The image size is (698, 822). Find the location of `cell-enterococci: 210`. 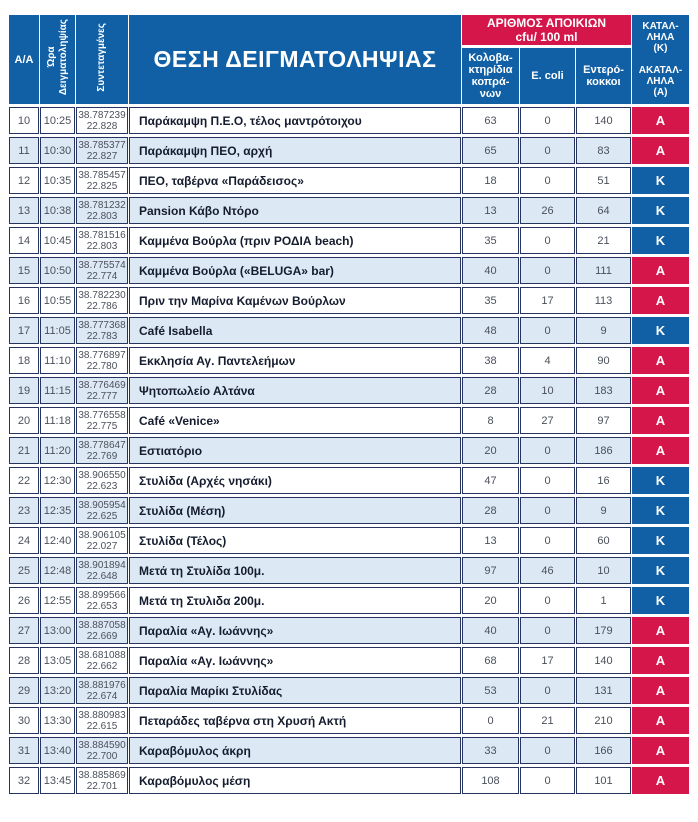

cell-enterococci: 210 is located at coordinates (603, 720).